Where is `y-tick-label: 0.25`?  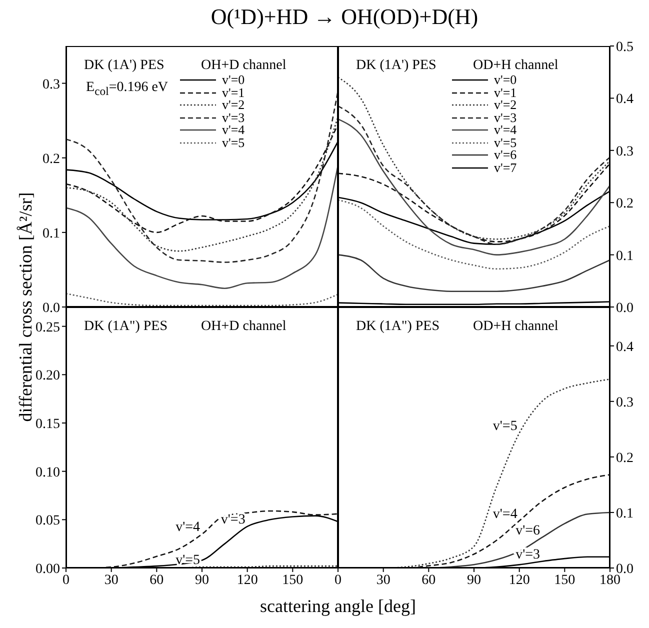 y-tick-label: 0.25 is located at coordinates (48, 328).